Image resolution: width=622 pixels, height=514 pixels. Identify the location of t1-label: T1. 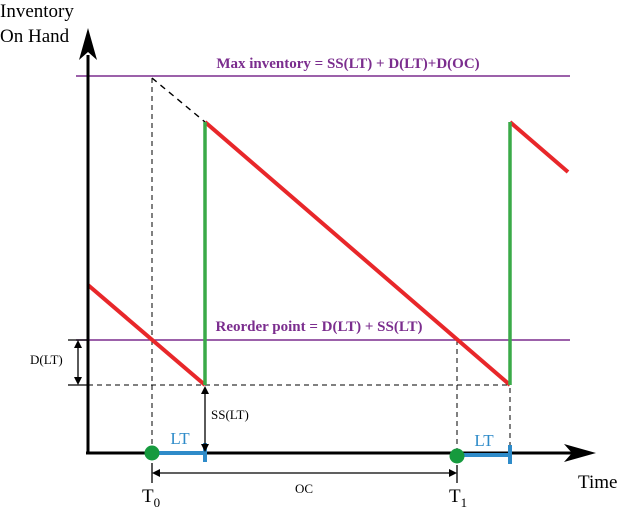
(458, 498).